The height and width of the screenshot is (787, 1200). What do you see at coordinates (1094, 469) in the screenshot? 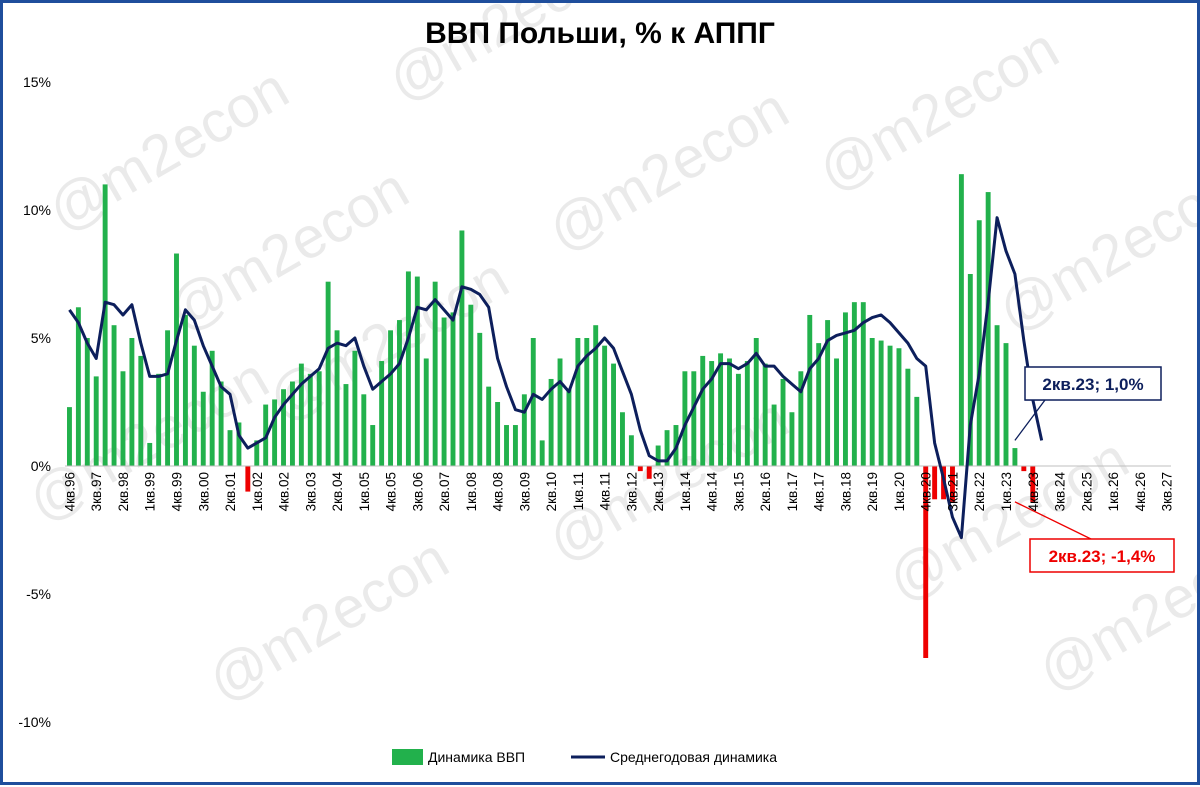
I see `annotations-layer: 2кв.23; 1,0% 2кв.23; -1,4%` at bounding box center [1094, 469].